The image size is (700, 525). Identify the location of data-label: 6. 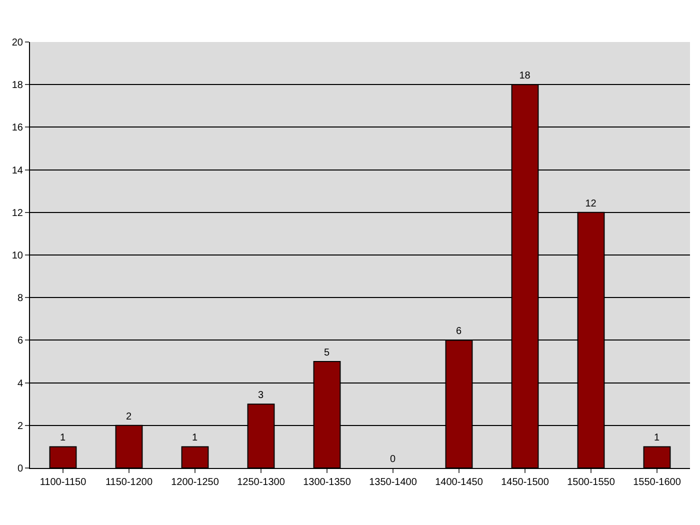
(459, 332).